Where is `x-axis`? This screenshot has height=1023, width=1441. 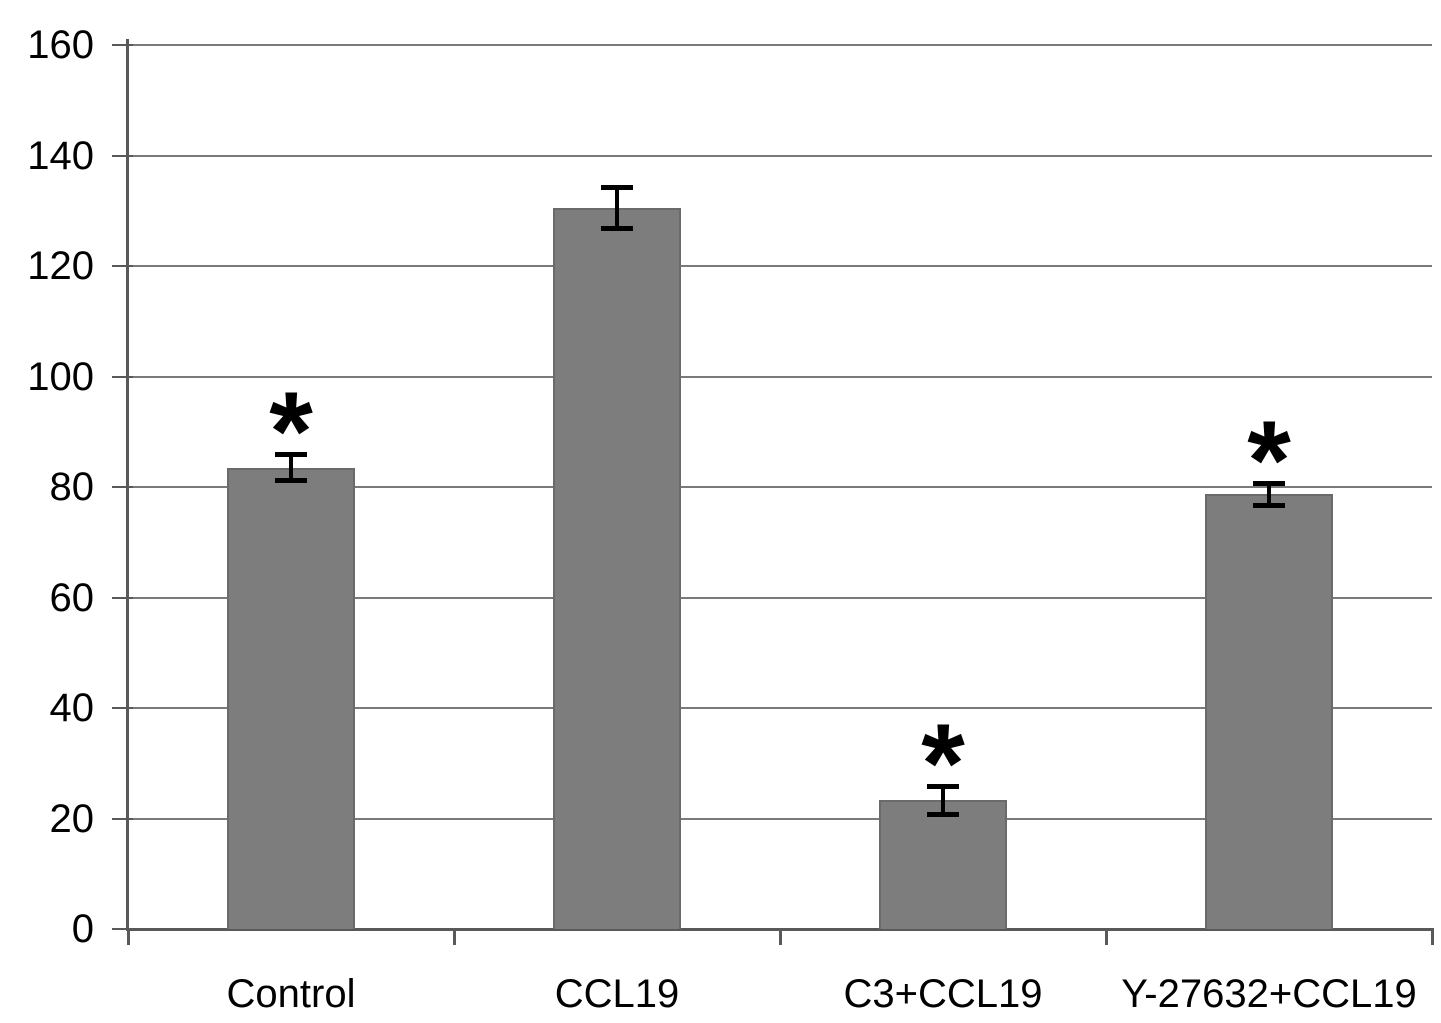 x-axis is located at coordinates (780, 929).